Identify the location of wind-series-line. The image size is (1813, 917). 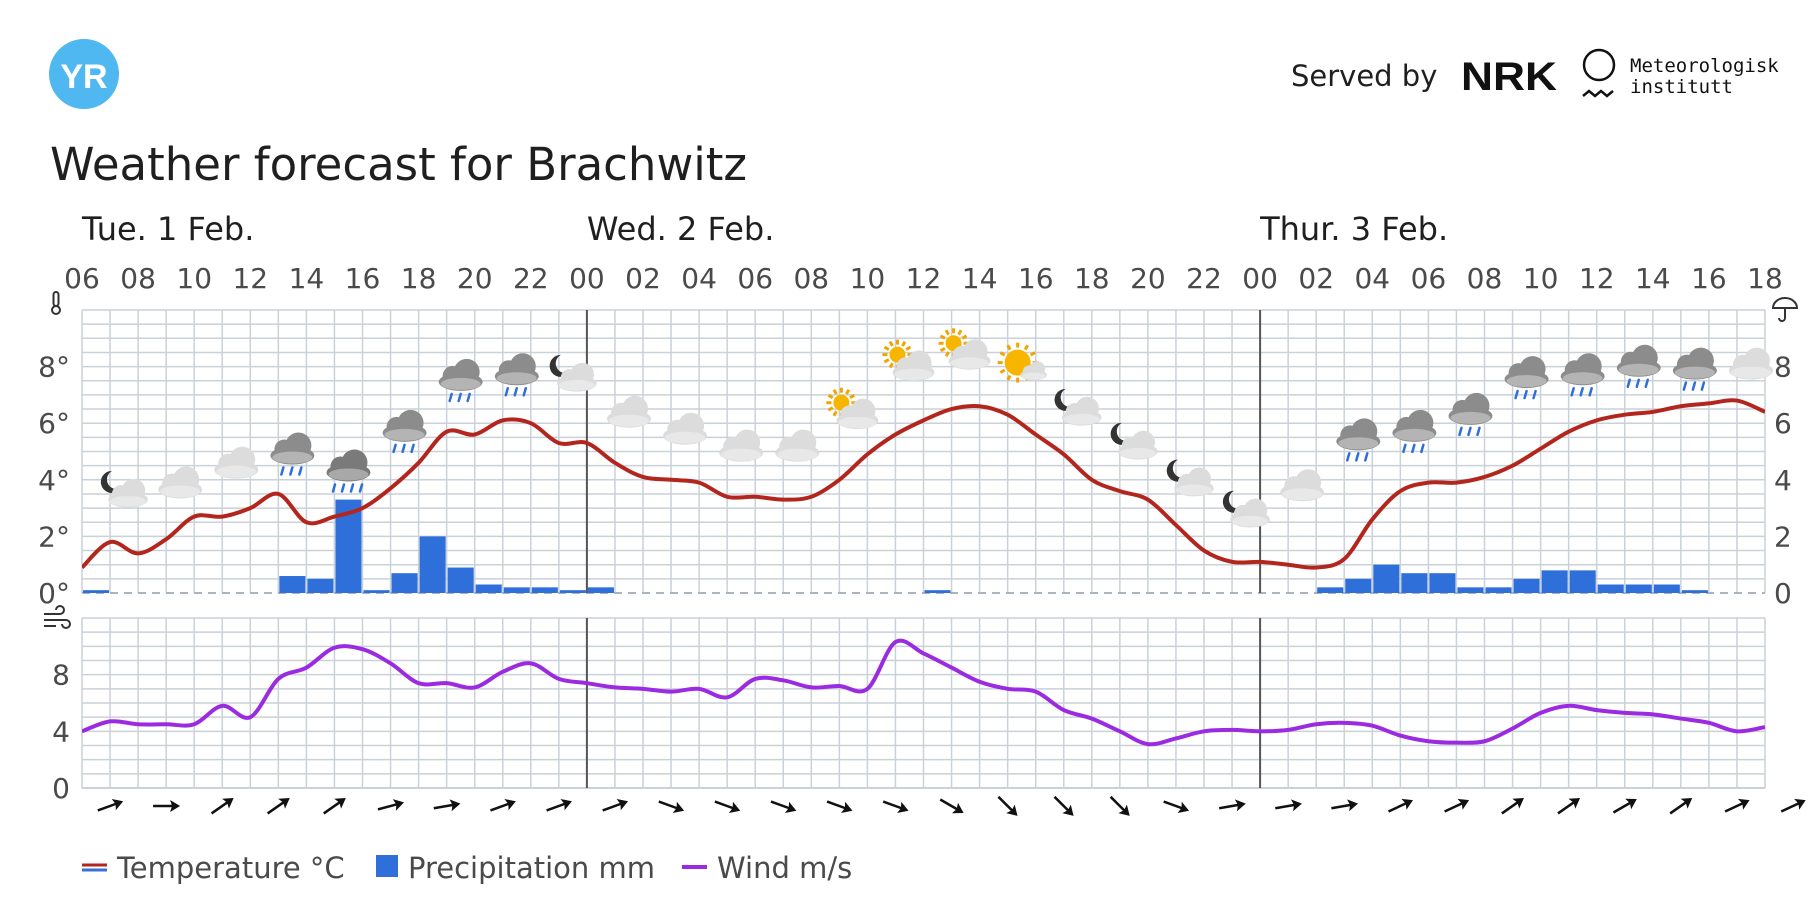
(923, 692).